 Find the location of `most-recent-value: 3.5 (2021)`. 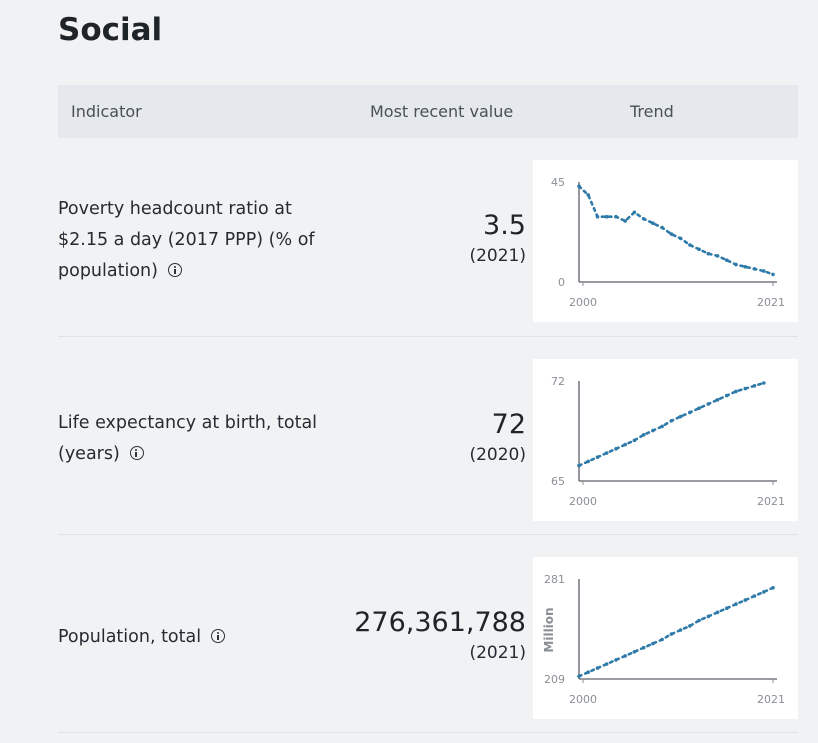

most-recent-value: 3.5 (2021) is located at coordinates (497, 241).